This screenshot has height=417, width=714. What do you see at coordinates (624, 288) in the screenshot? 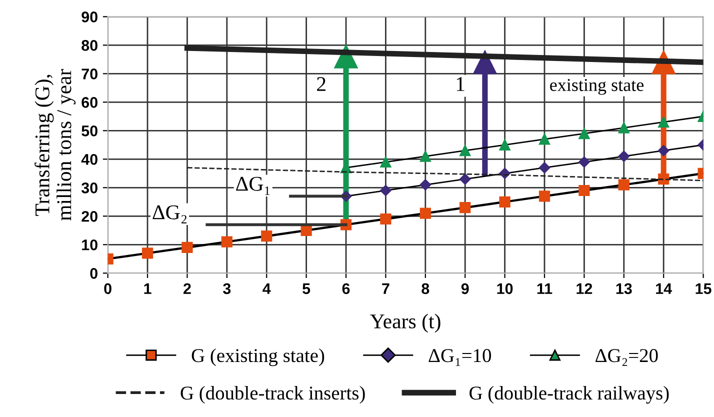
I see `x-tick-label: 13` at bounding box center [624, 288].